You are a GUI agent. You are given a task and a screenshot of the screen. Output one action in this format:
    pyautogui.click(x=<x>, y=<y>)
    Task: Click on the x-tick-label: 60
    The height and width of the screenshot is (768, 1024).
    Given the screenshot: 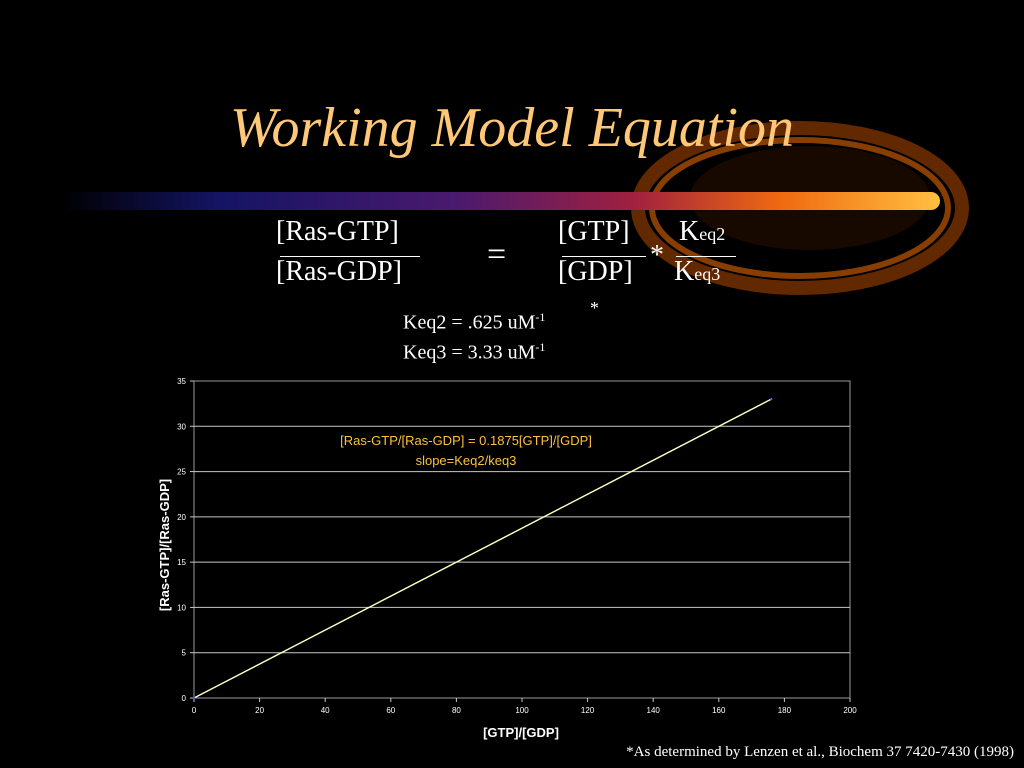 What is the action you would take?
    pyautogui.click(x=390, y=710)
    